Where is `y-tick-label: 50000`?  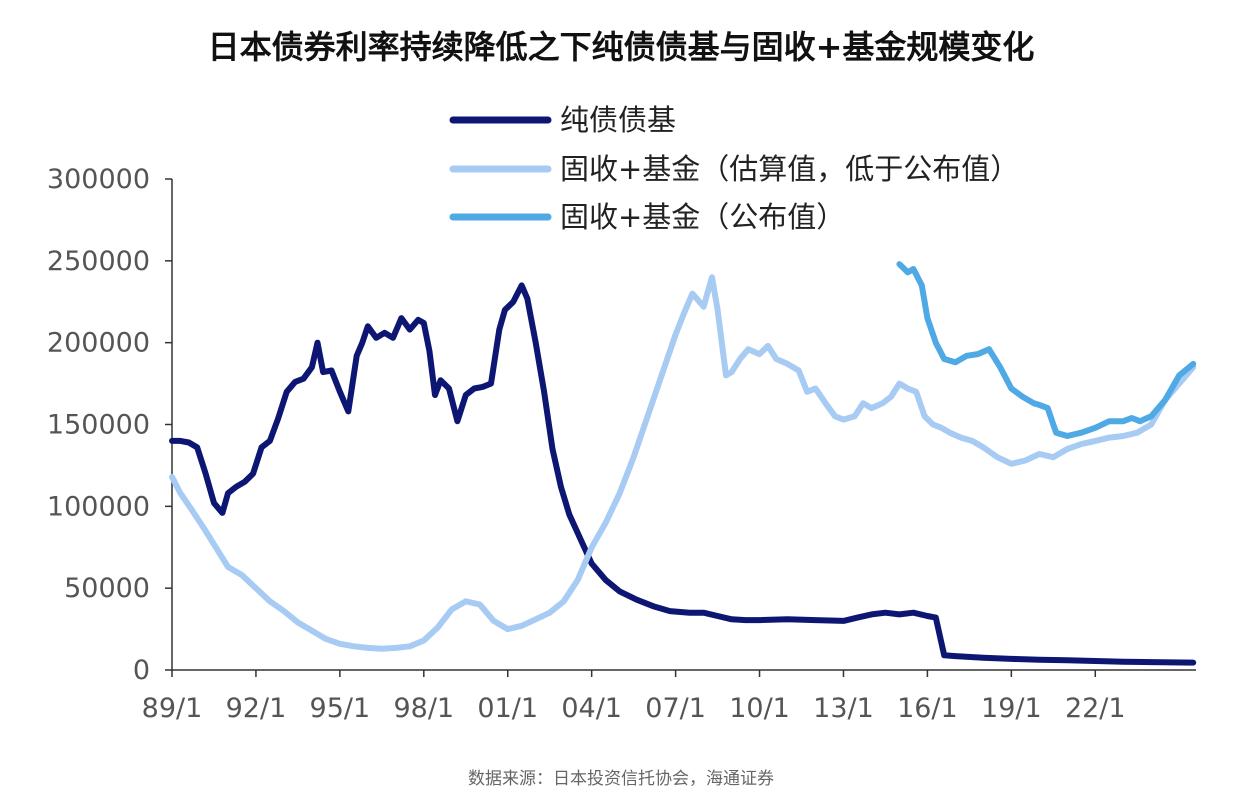
y-tick-label: 50000 is located at coordinates (107, 588).